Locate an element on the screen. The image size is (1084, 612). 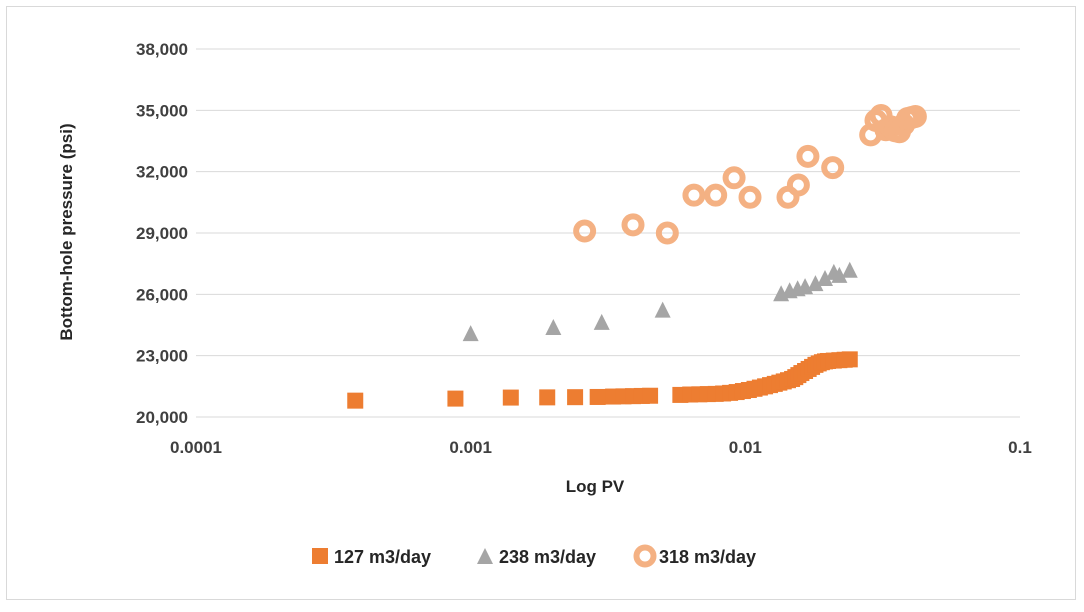
legend-label: 127 m3/day is located at coordinates (382, 557).